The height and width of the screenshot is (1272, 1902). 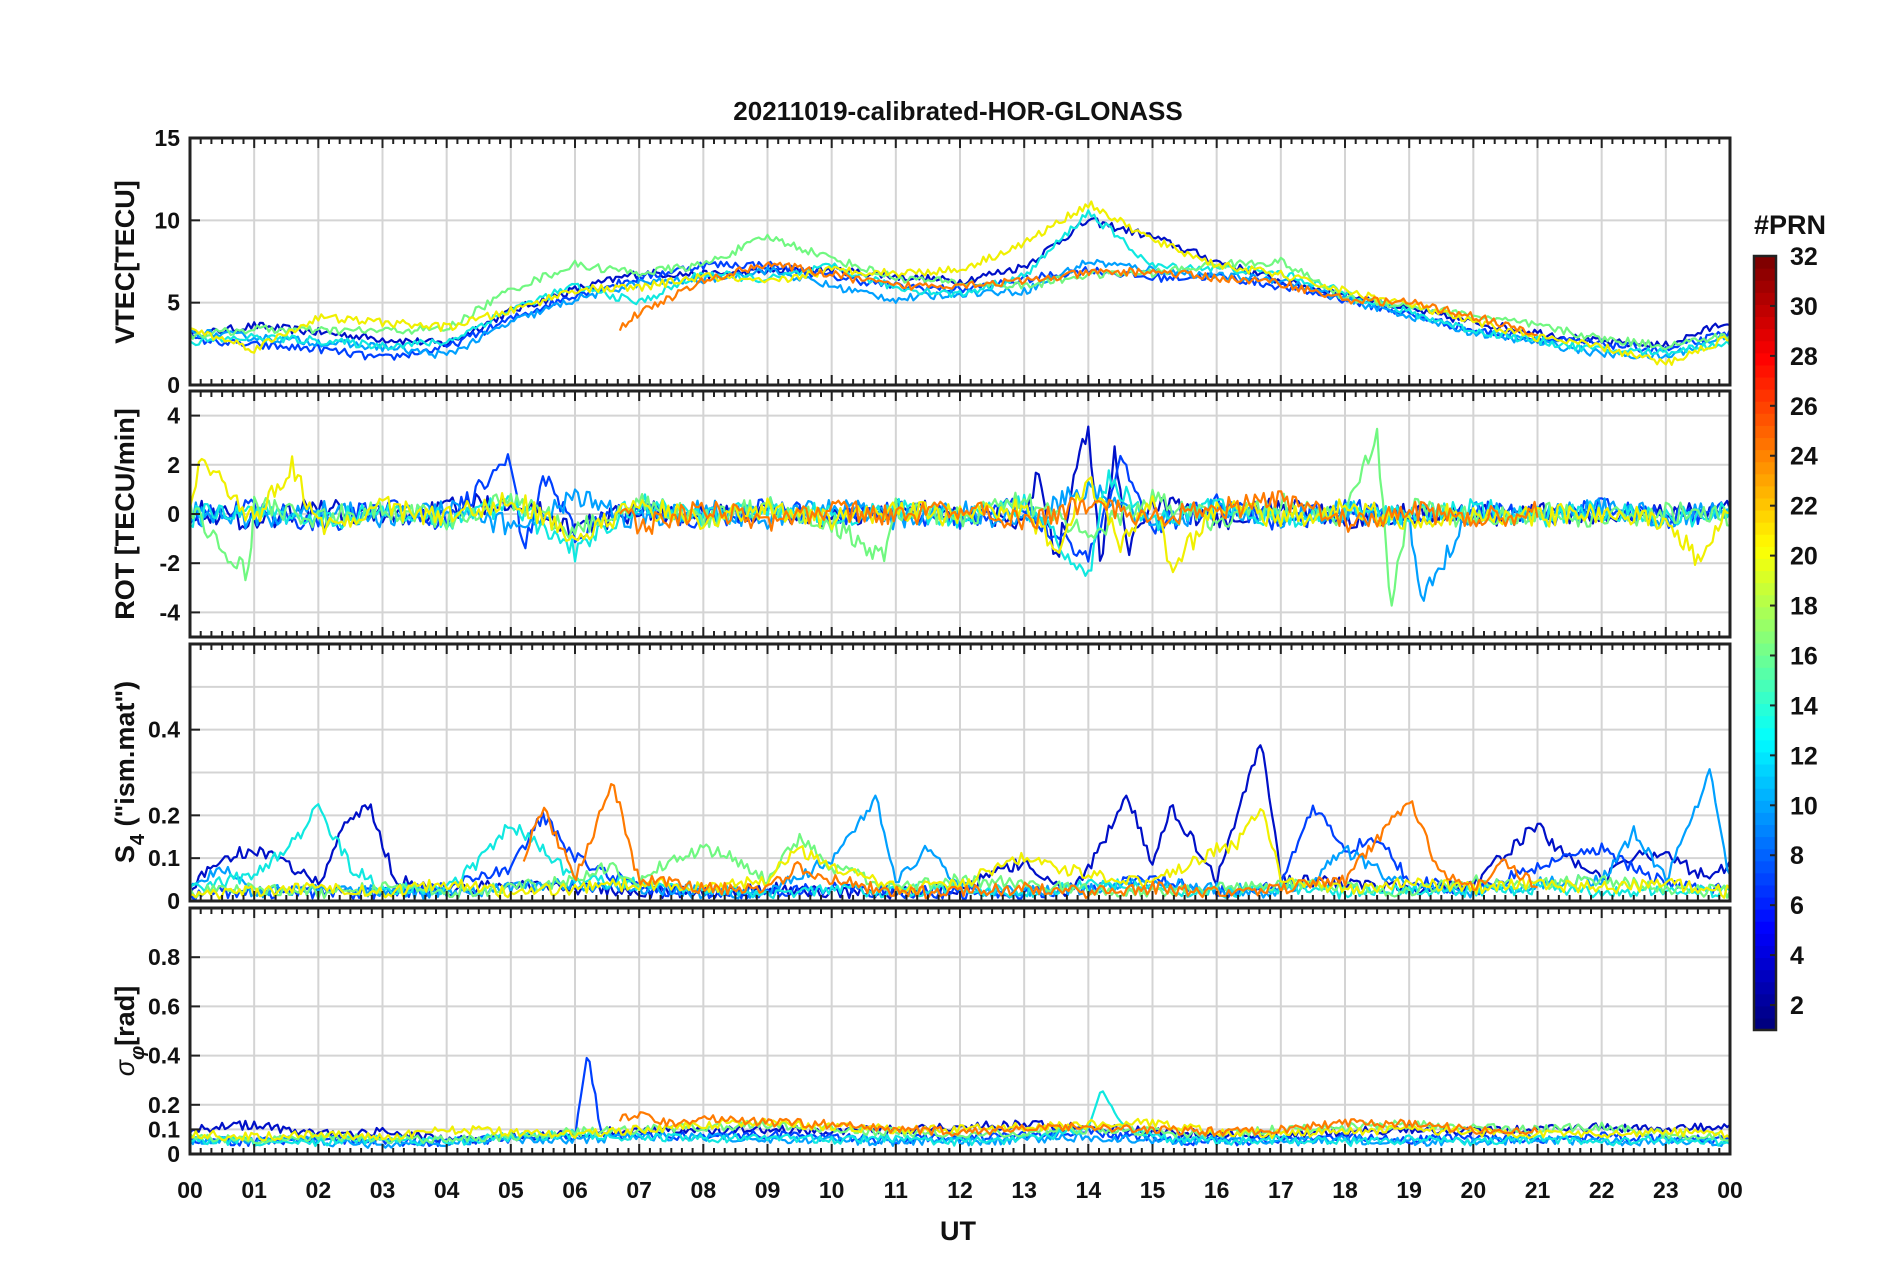 What do you see at coordinates (1804, 806) in the screenshot?
I see `colorbar-tick-label: 10` at bounding box center [1804, 806].